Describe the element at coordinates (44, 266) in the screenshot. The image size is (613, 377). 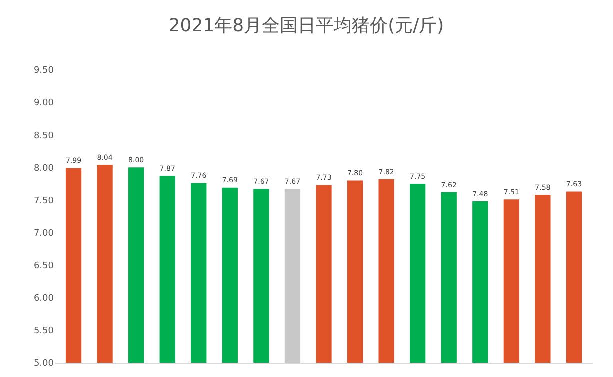
I see `y-tick-label: 6.50` at that location.